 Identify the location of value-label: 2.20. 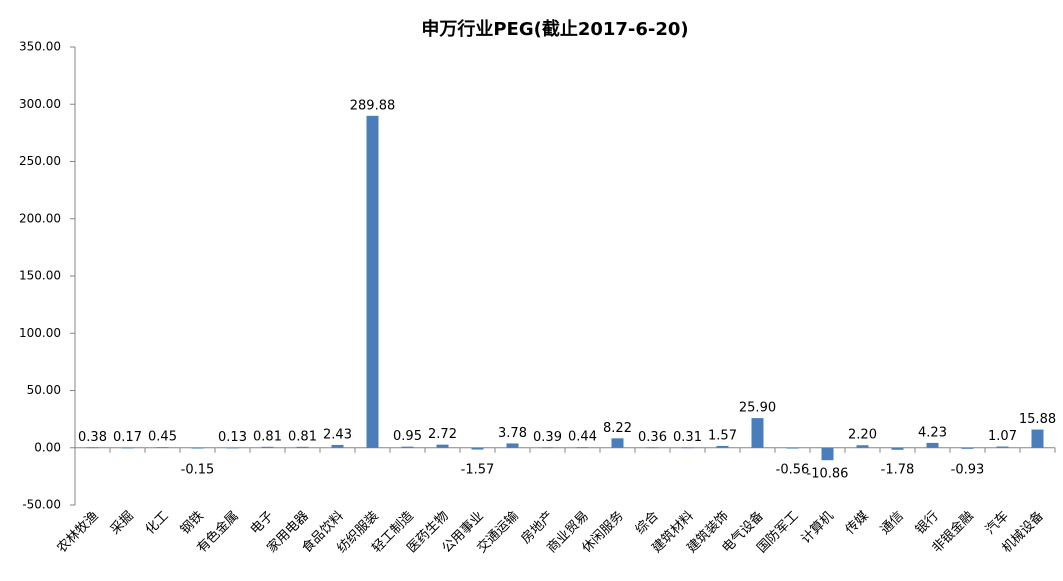
(862, 435).